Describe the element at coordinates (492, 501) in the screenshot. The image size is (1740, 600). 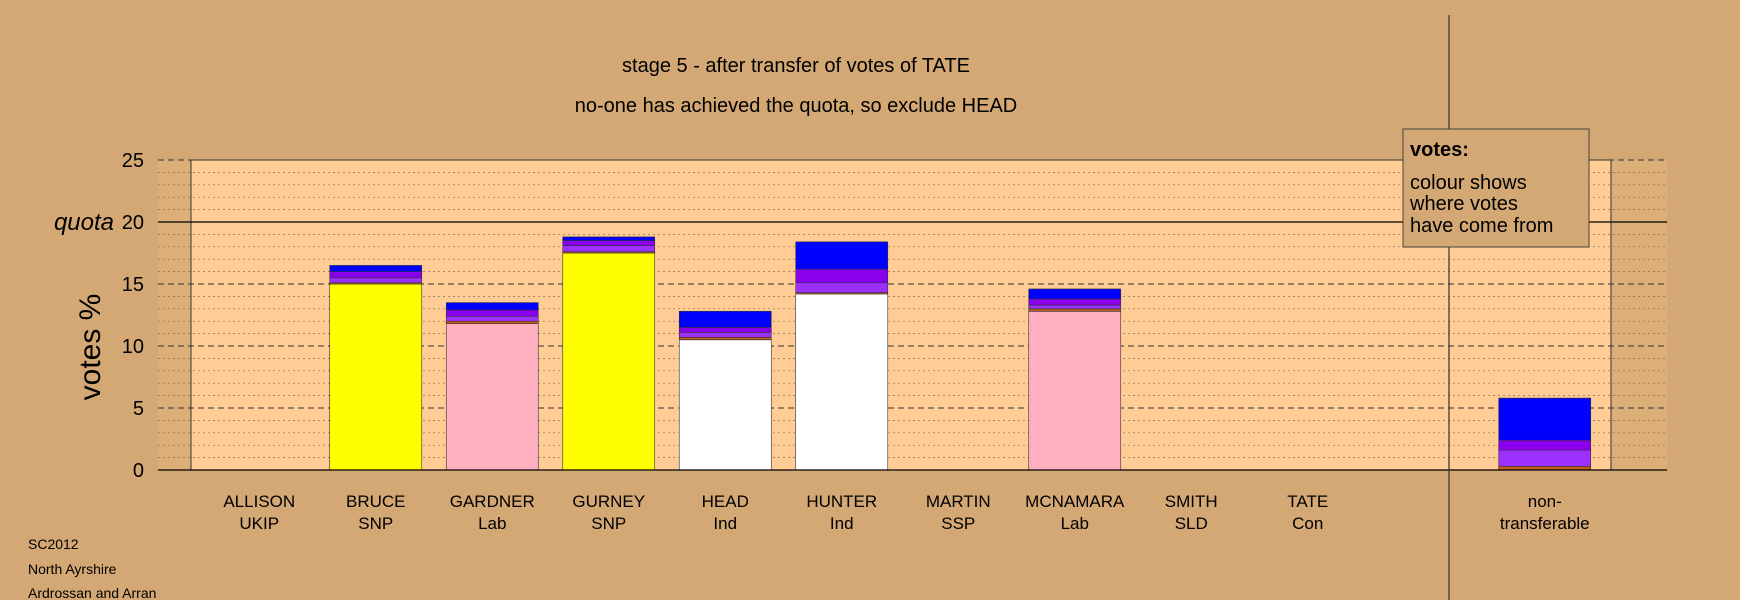
I see `category-name: GARDNER` at that location.